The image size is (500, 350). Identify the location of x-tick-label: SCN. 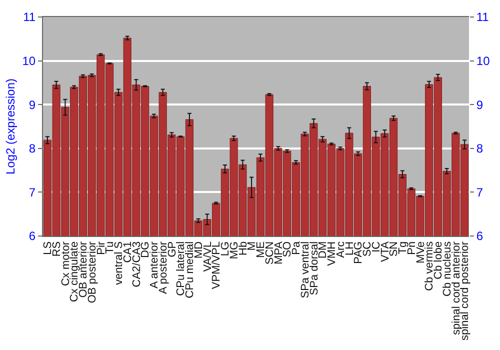
(270, 253).